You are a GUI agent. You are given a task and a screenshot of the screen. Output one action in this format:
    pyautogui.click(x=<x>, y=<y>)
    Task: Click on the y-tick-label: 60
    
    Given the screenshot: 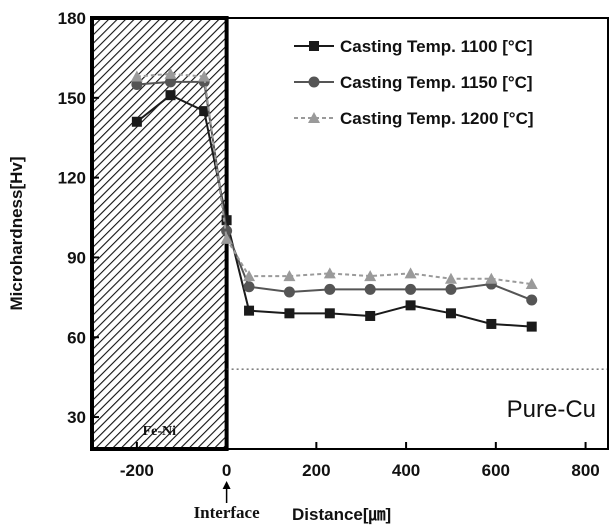 What is the action you would take?
    pyautogui.click(x=76, y=337)
    